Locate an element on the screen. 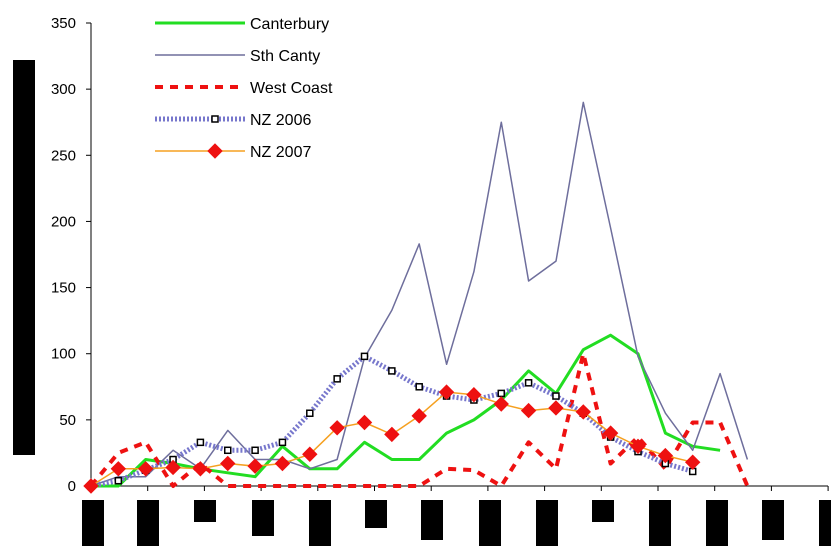  y-tick-label: 250 is located at coordinates (63, 155).